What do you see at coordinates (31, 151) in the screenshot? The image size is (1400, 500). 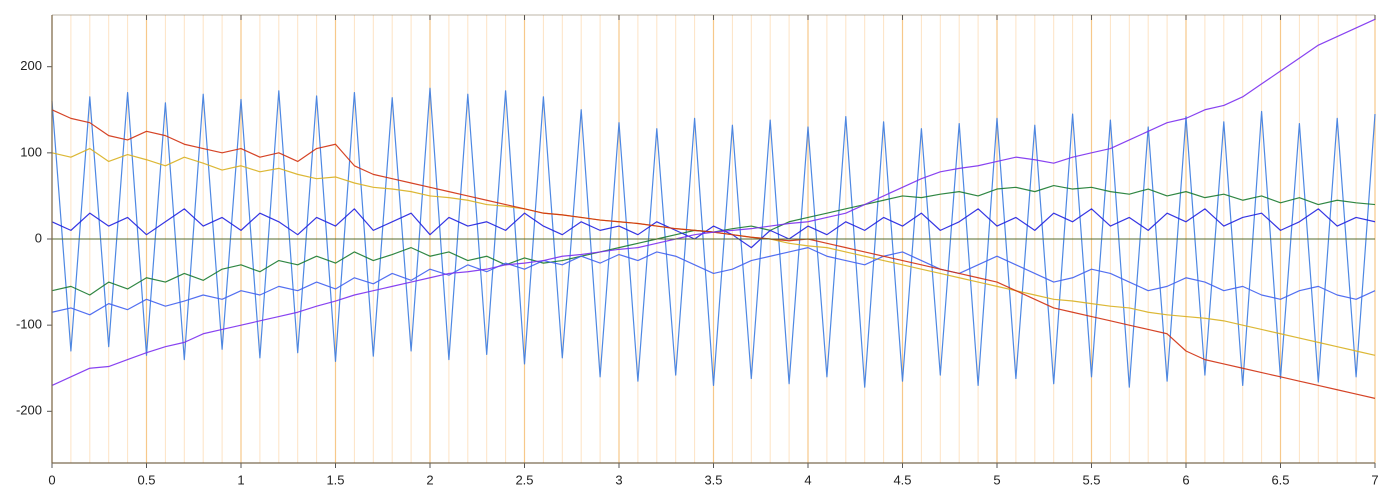 I see `y-tick-label: 100` at bounding box center [31, 151].